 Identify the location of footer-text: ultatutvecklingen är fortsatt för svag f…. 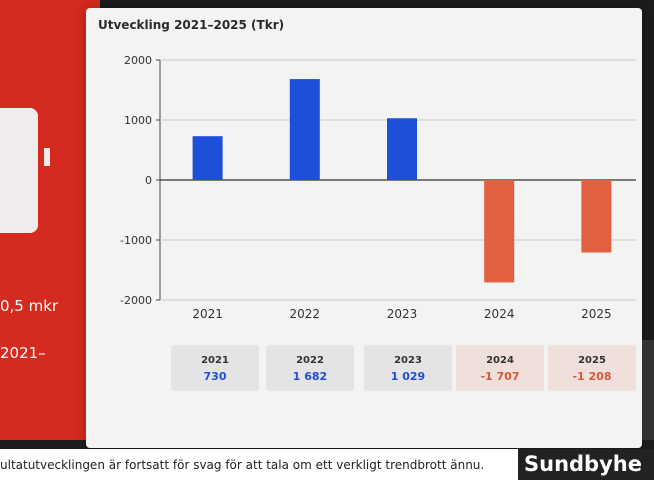
(242, 465).